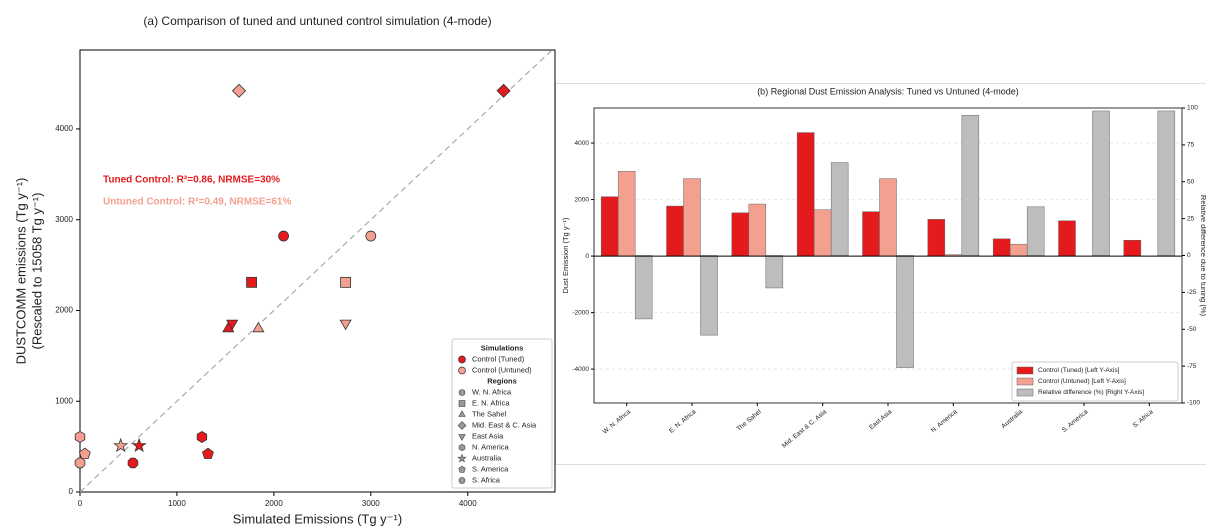  Describe the element at coordinates (580, 312) in the screenshot. I see `y-tick-label: -2000` at that location.